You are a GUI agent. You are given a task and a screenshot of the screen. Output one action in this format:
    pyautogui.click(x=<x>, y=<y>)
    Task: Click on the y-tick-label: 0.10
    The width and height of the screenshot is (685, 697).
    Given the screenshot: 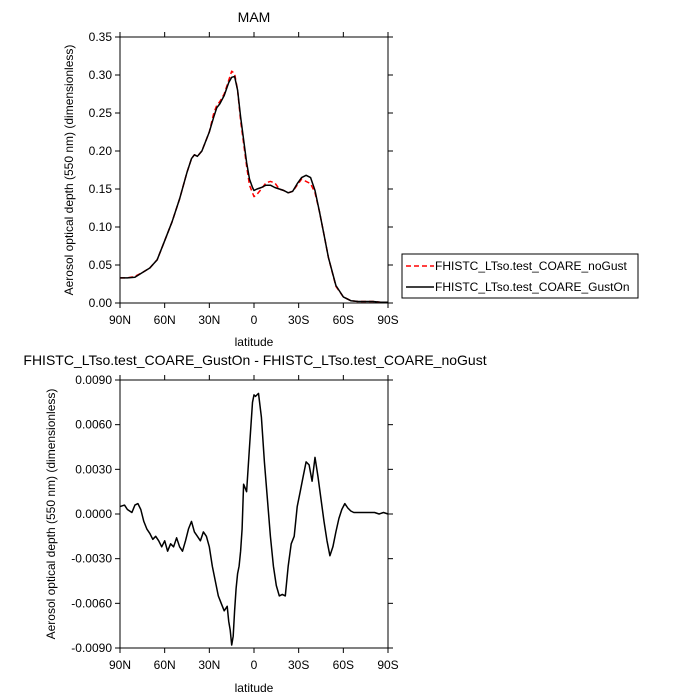 What is the action you would take?
    pyautogui.click(x=101, y=227)
    